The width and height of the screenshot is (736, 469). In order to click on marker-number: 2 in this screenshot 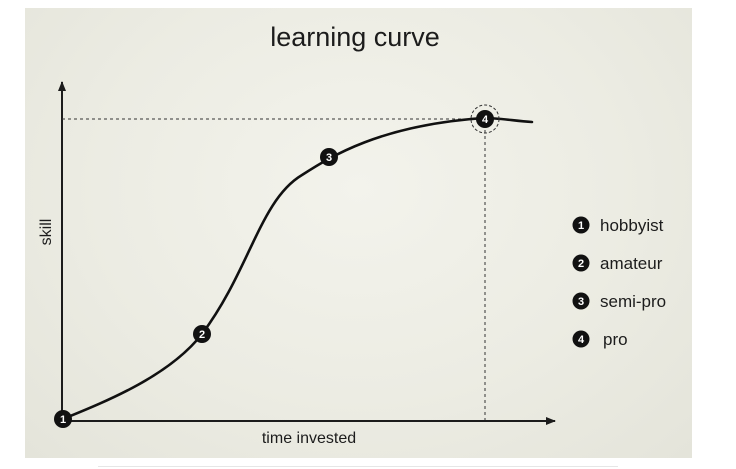, I will do `click(202, 335)`.